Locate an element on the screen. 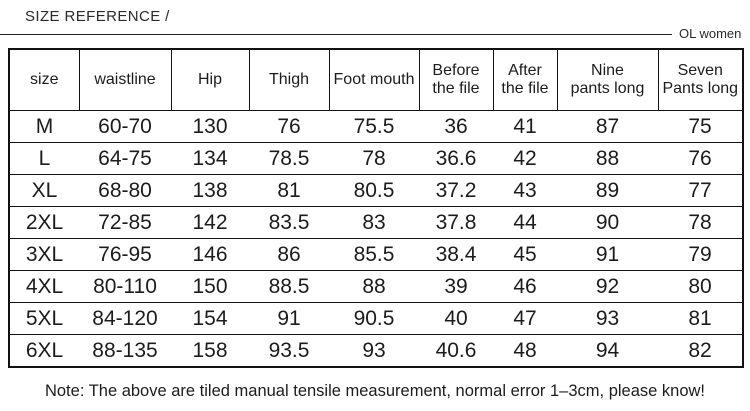 The height and width of the screenshot is (411, 750). table-cell: 75.5 is located at coordinates (374, 126).